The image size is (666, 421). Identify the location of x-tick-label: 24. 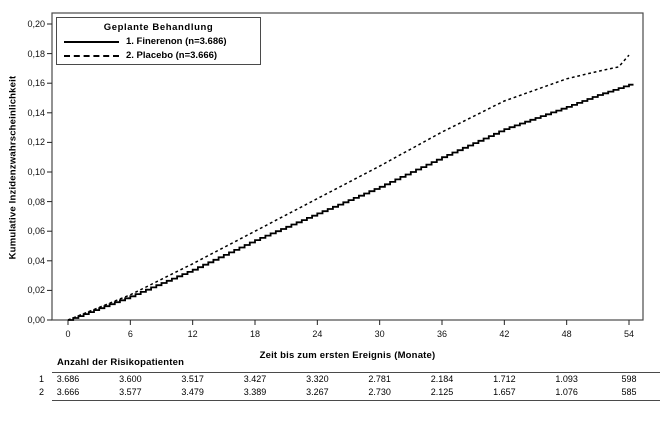
(317, 334).